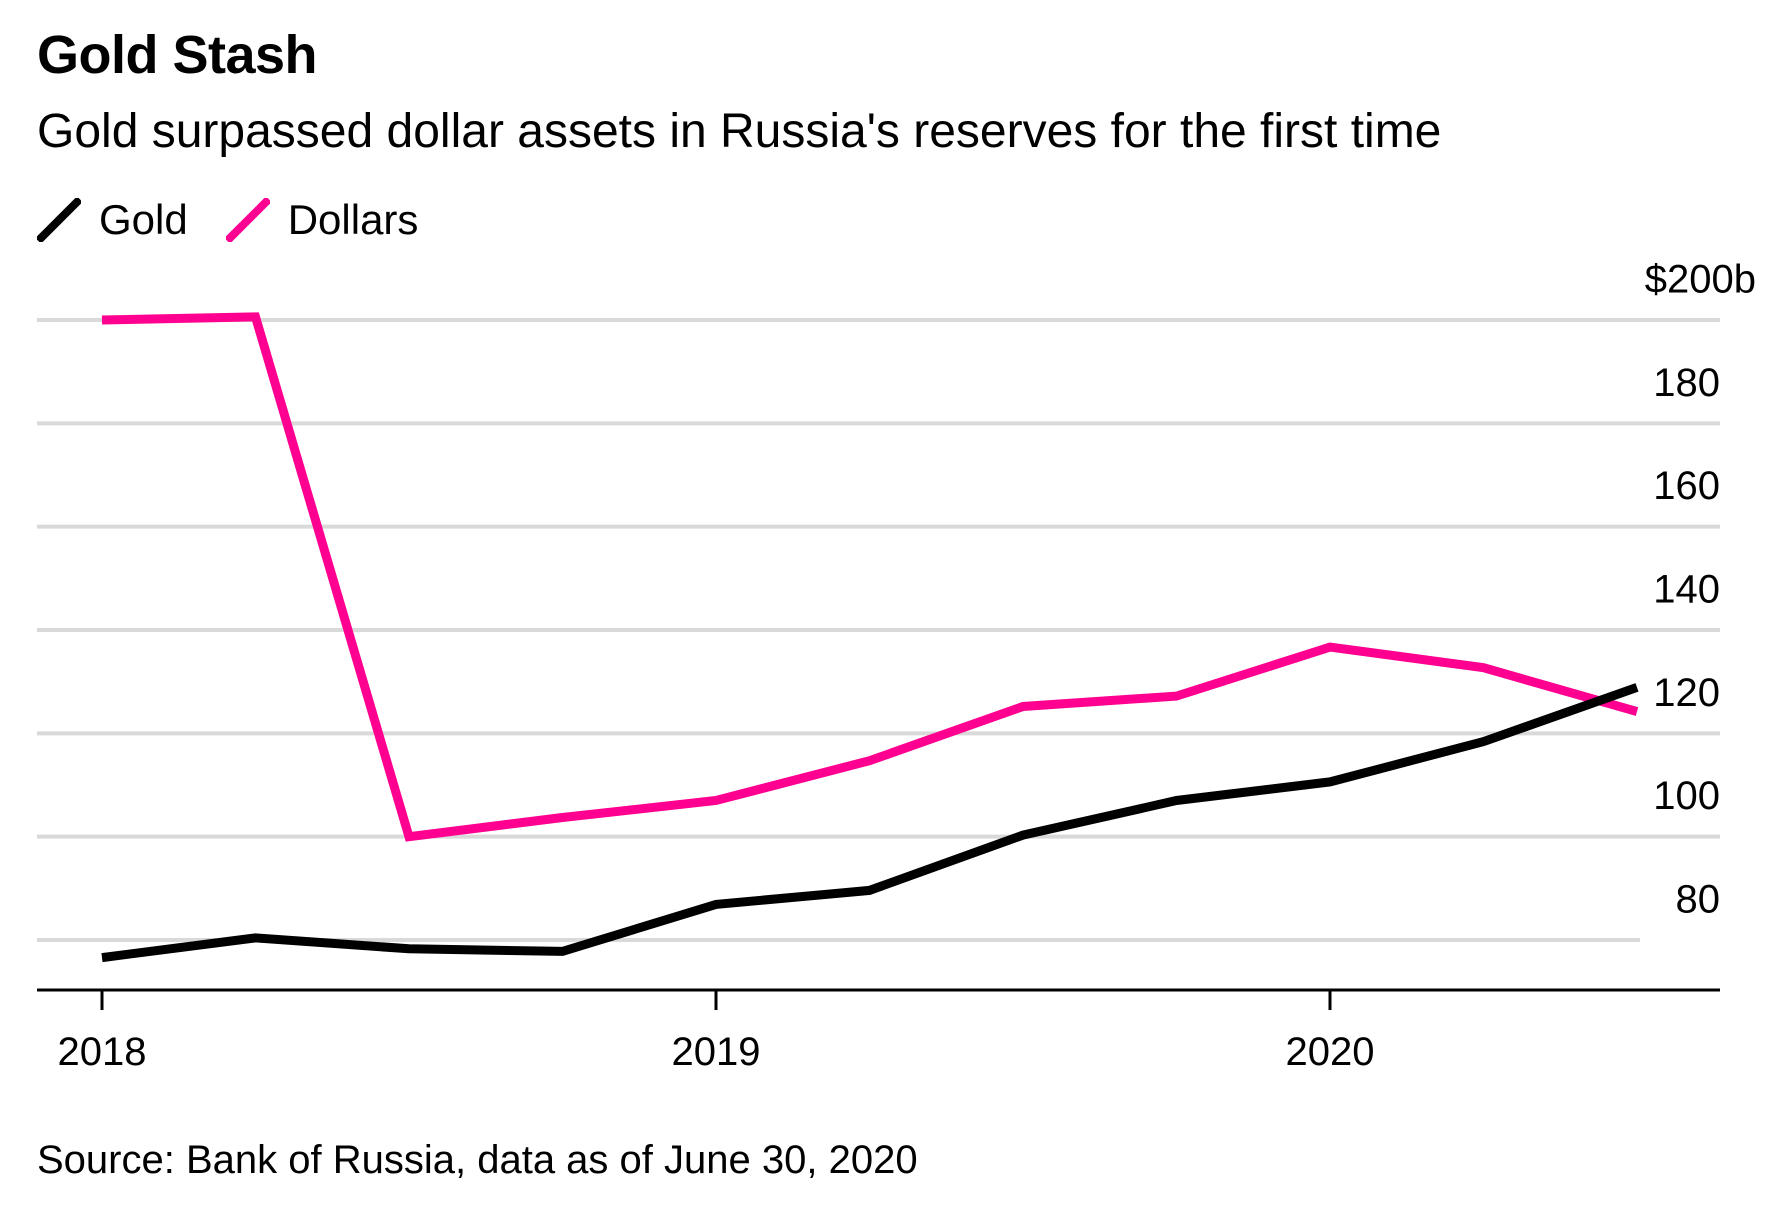 The height and width of the screenshot is (1221, 1785). What do you see at coordinates (1686, 796) in the screenshot?
I see `y-tick-label-100: 100` at bounding box center [1686, 796].